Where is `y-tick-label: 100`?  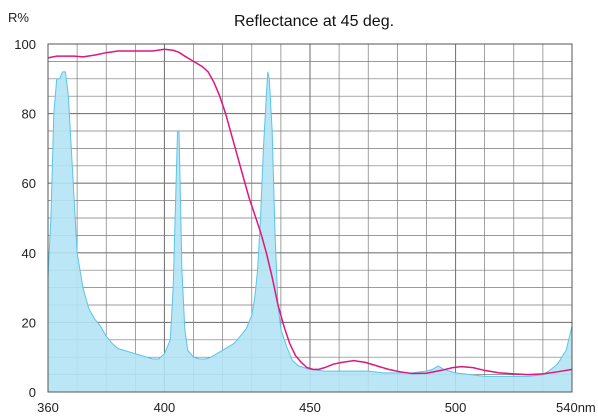 y-tick-label: 100 is located at coordinates (25, 44).